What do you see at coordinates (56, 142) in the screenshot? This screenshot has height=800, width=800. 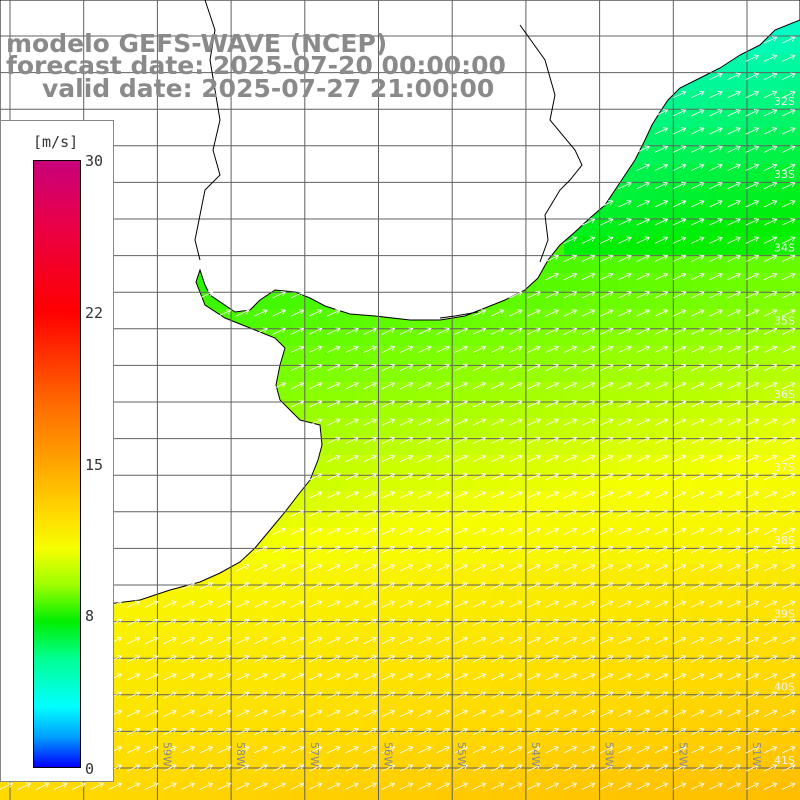 I see `colorbar-unit: [m/s]` at bounding box center [56, 142].